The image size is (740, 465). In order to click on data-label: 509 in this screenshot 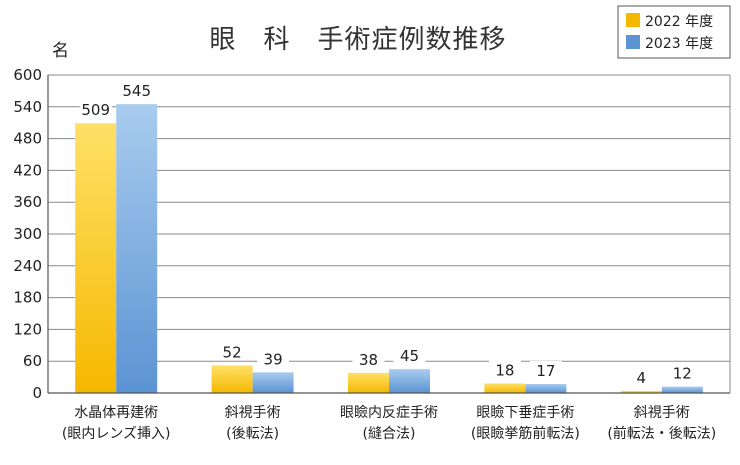, I will do `click(95, 110)`.